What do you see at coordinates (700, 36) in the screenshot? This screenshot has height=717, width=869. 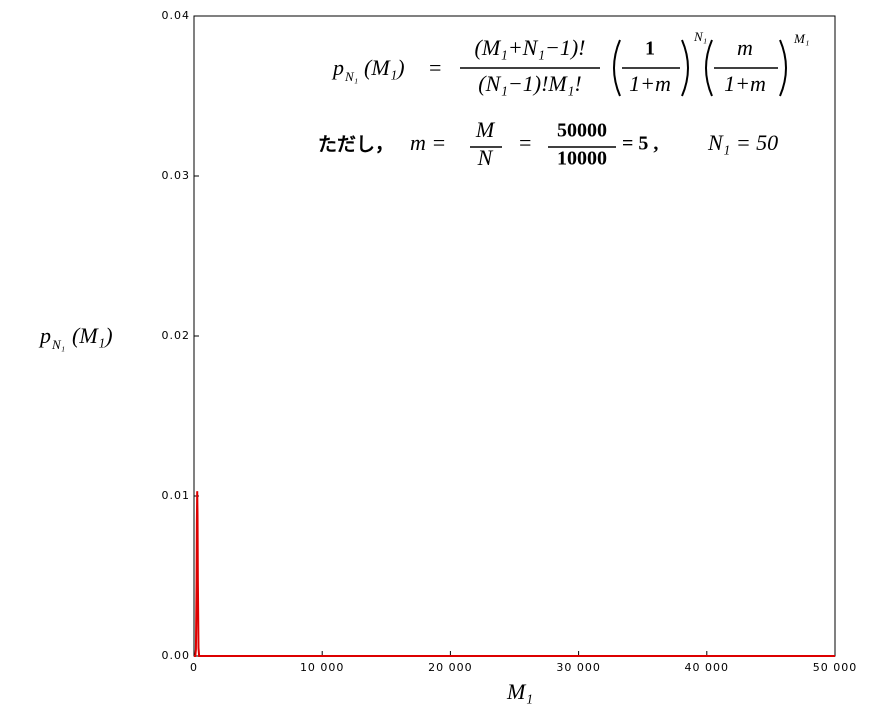 I see `frac2-exp: N₁` at bounding box center [700, 36].